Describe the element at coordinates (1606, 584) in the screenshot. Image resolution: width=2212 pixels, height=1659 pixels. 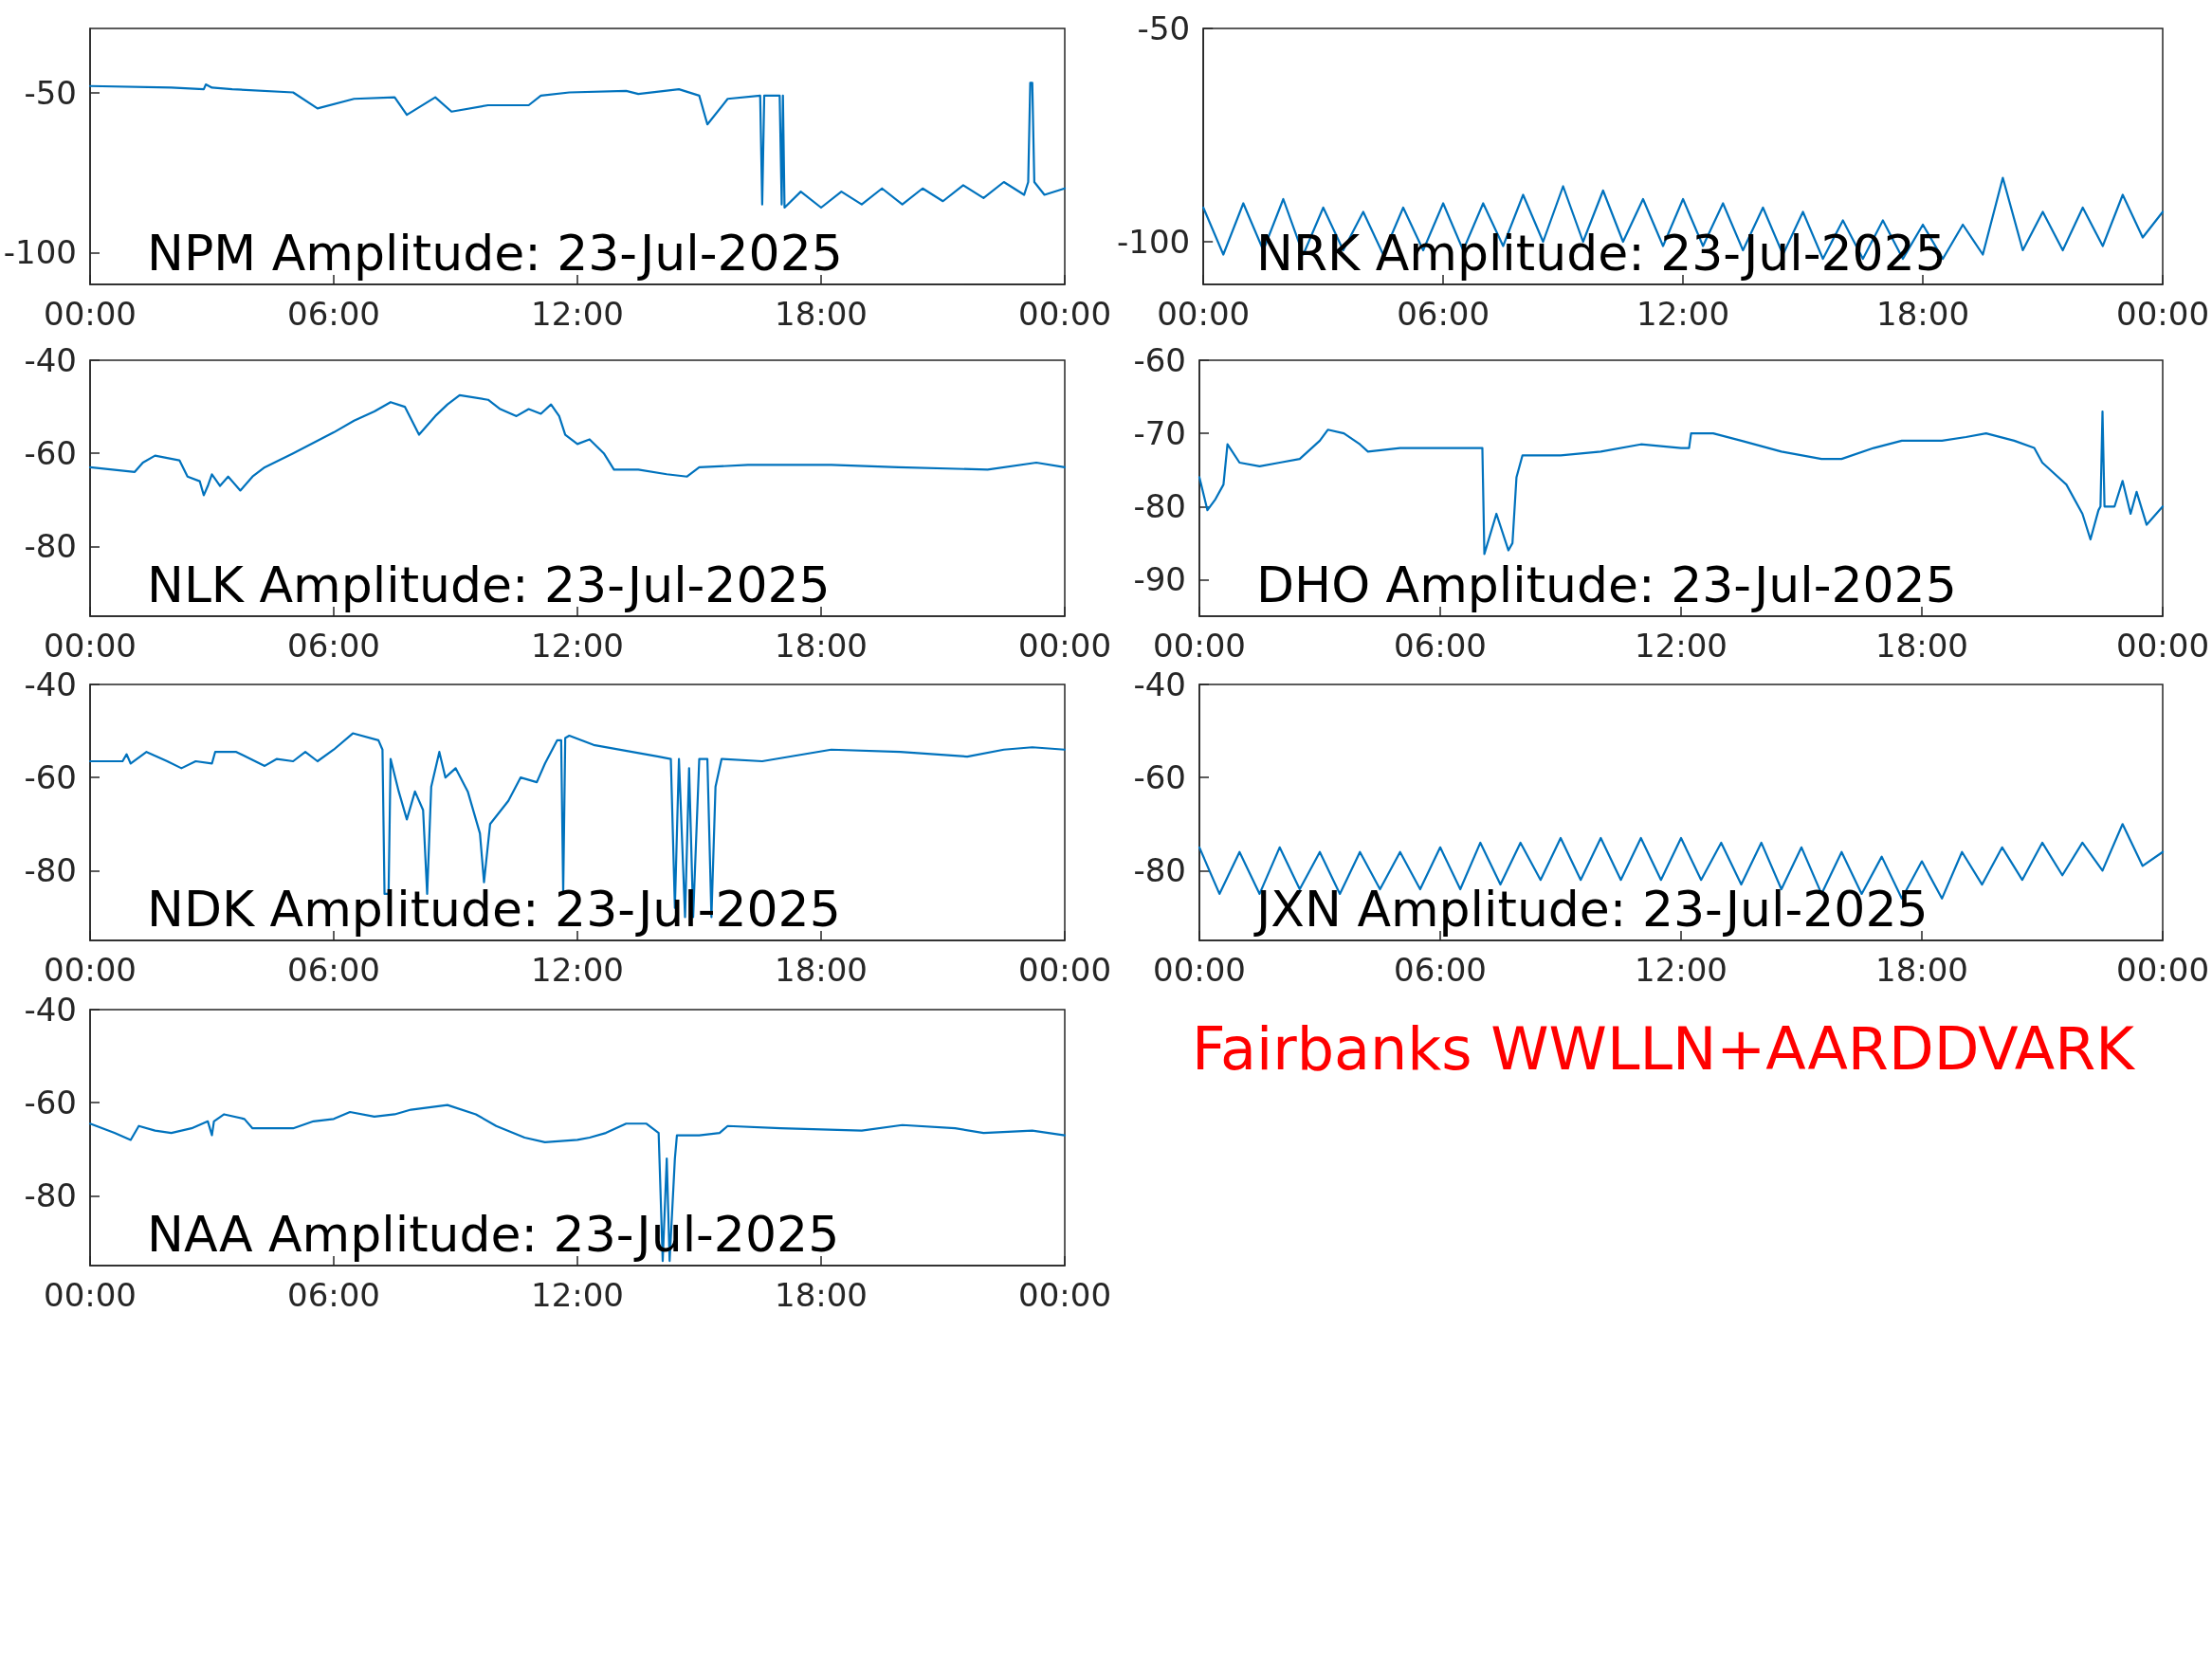
I see `text: DHO Amplitude: 23-Jul-2025` at that location.